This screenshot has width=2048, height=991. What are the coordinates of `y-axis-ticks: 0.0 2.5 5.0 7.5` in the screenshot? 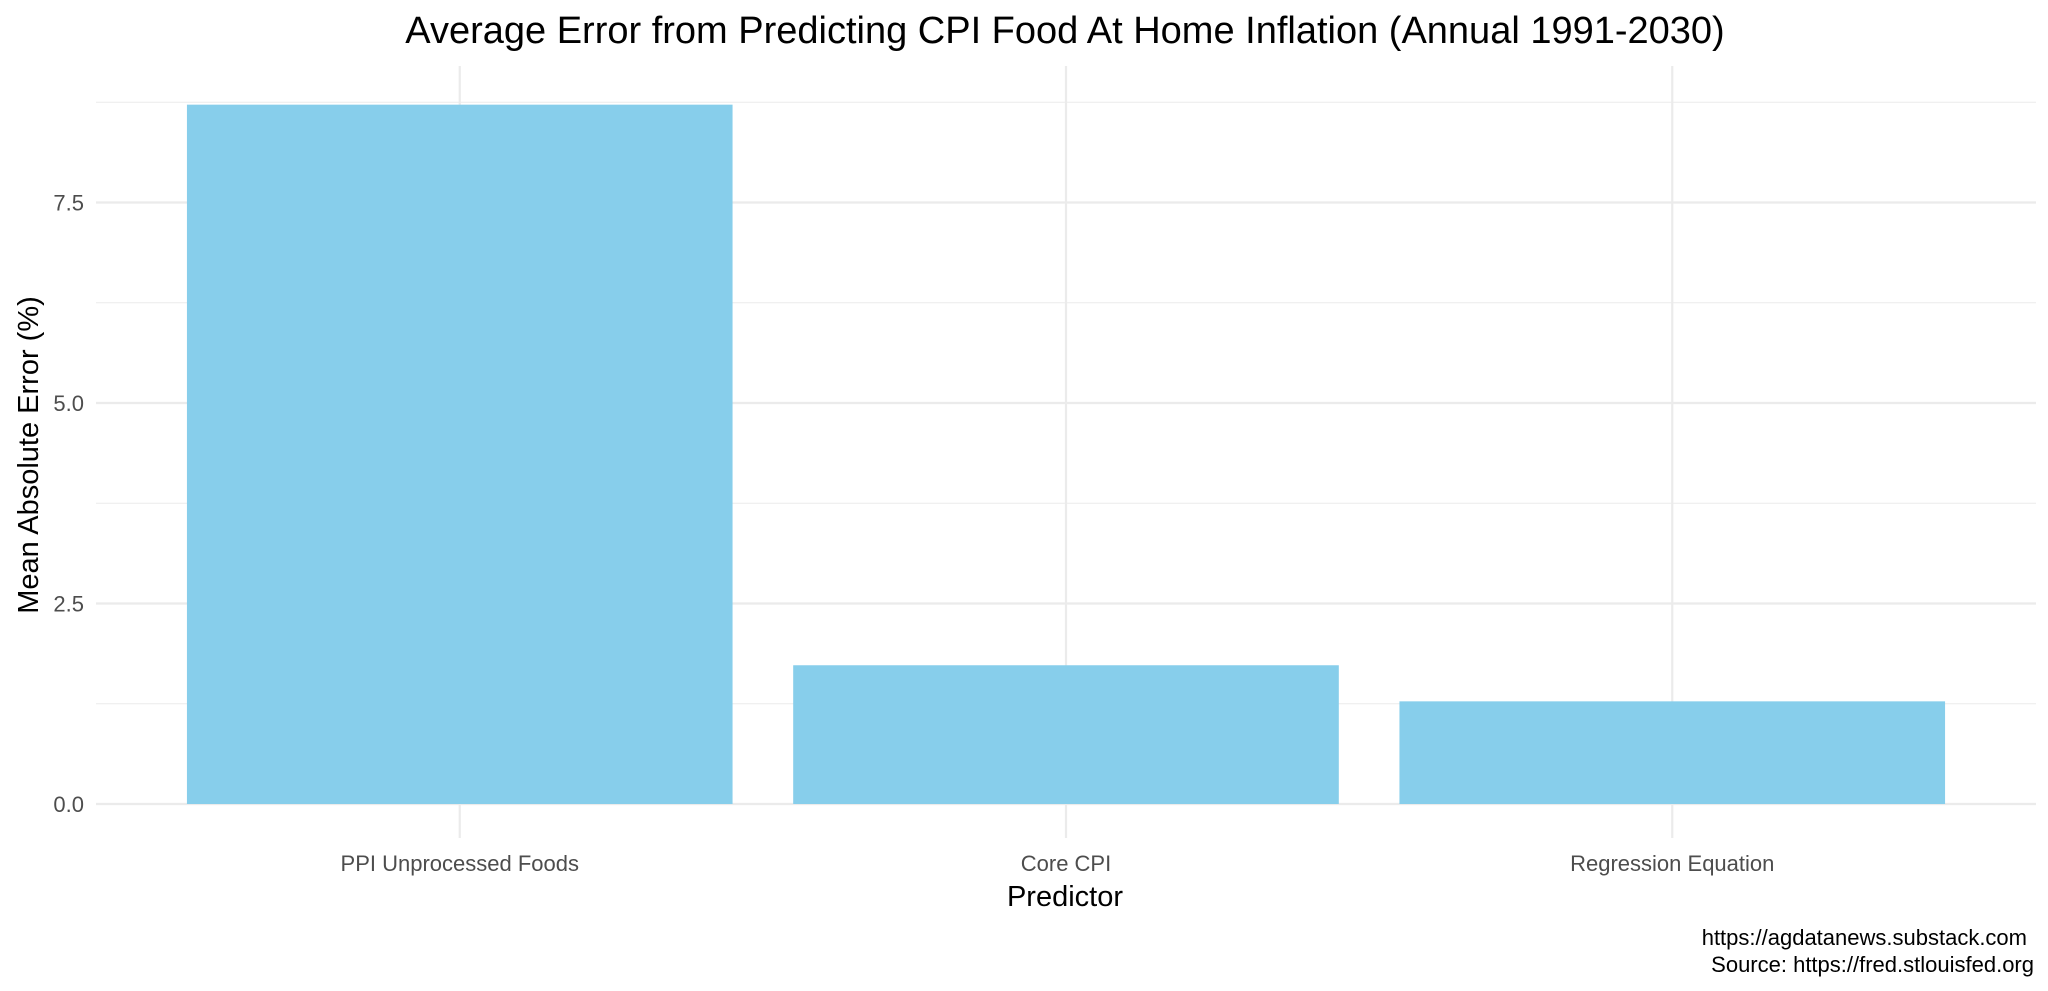 It's located at (68, 504).